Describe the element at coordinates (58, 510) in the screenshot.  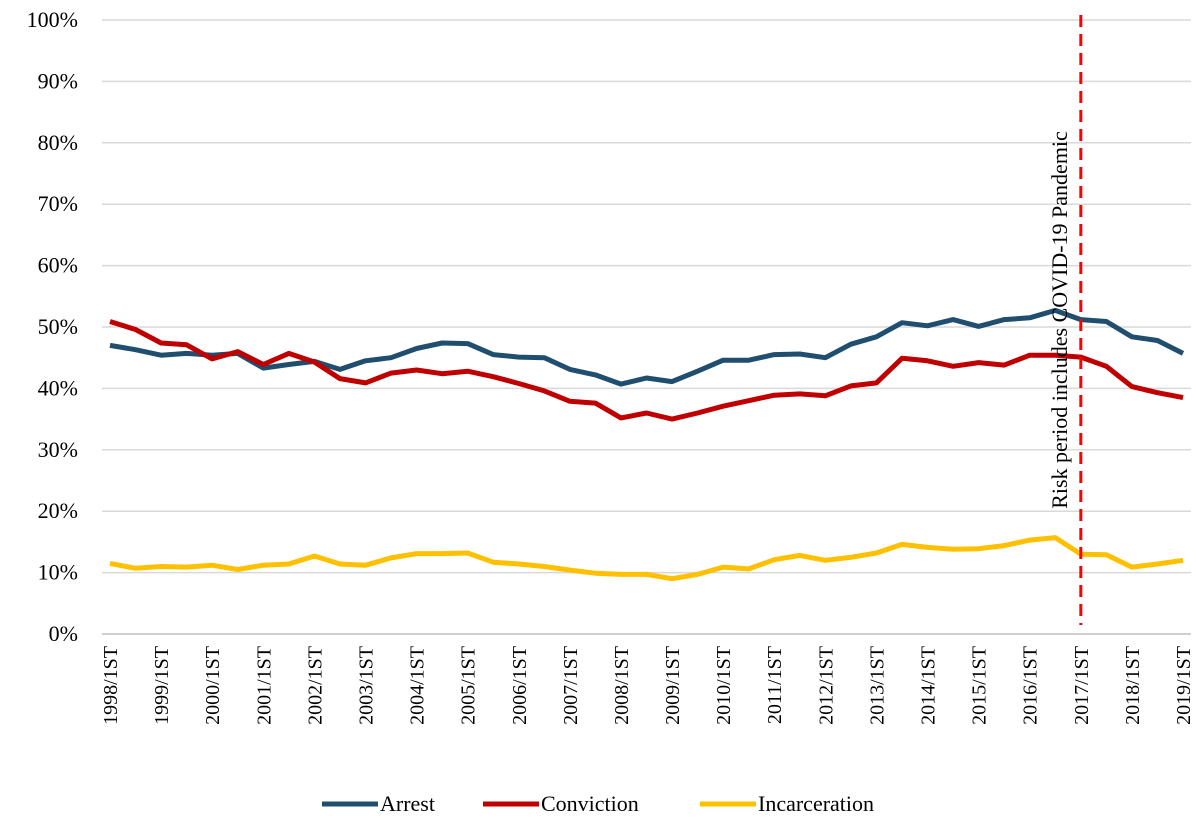
I see `y-tick-label: 20%` at that location.